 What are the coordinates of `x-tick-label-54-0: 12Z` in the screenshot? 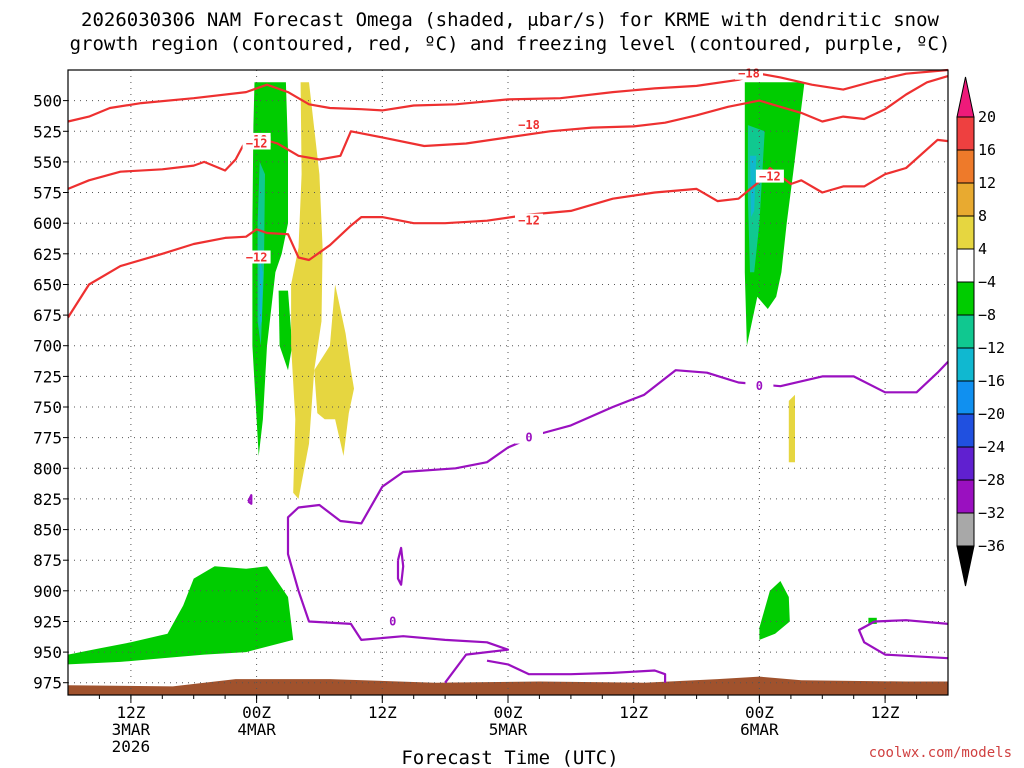 It's located at (633, 712).